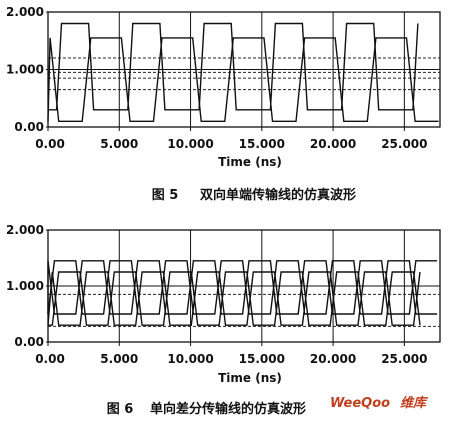 This screenshot has height=422, width=450. Describe the element at coordinates (120, 409) in the screenshot. I see `figure-number: 图 6` at that location.